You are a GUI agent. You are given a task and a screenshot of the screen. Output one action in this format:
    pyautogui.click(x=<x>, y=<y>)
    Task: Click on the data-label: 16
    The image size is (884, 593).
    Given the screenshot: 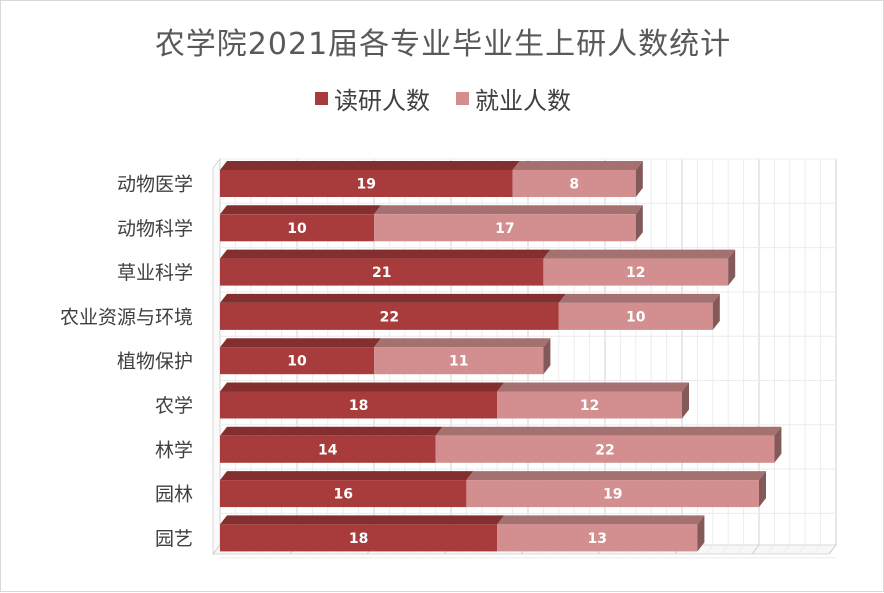 What is the action you would take?
    pyautogui.click(x=342, y=495)
    